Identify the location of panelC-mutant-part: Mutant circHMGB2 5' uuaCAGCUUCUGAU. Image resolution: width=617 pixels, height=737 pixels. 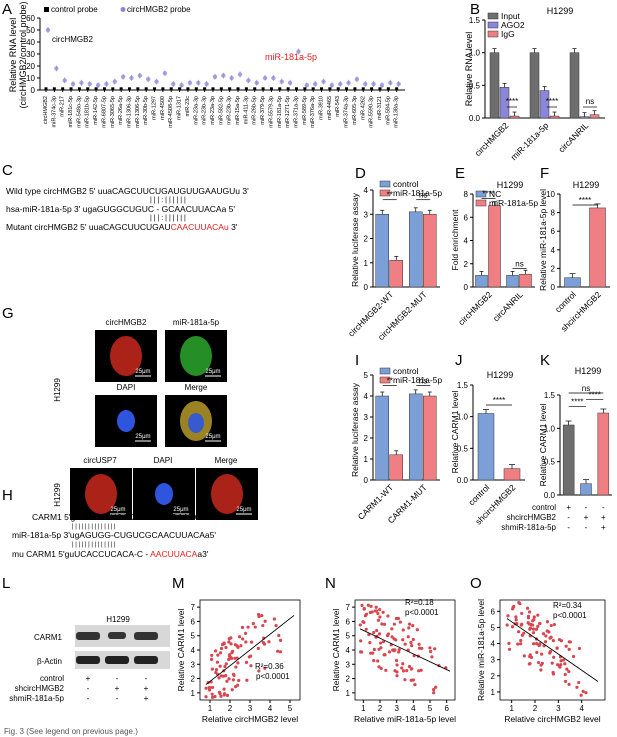
(88, 227).